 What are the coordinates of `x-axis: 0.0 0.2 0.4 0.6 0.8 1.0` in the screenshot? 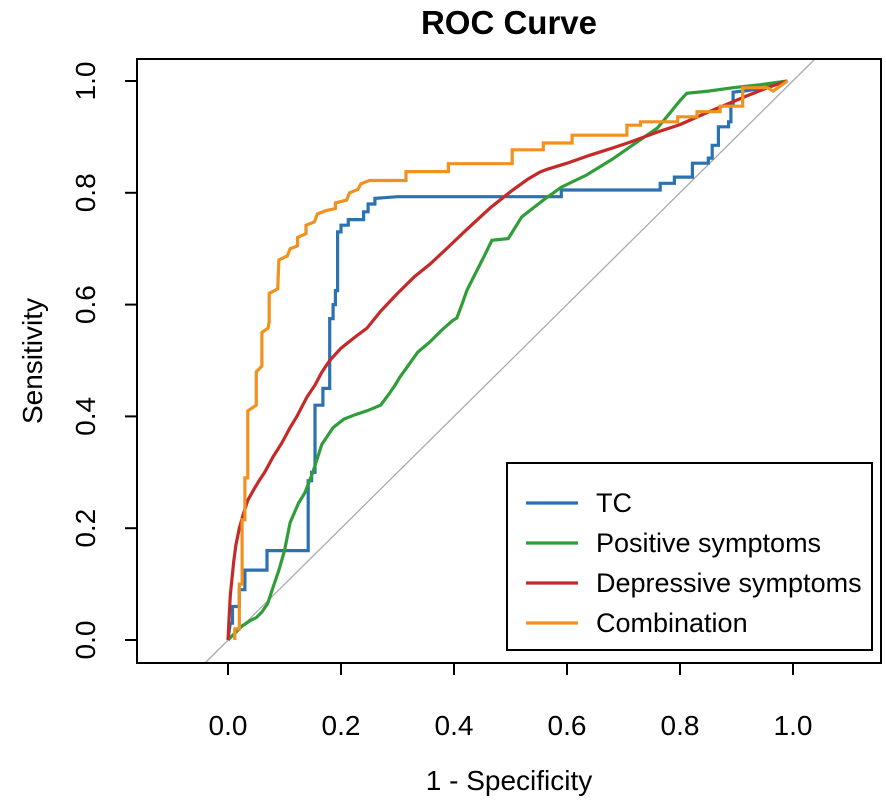 It's located at (511, 702).